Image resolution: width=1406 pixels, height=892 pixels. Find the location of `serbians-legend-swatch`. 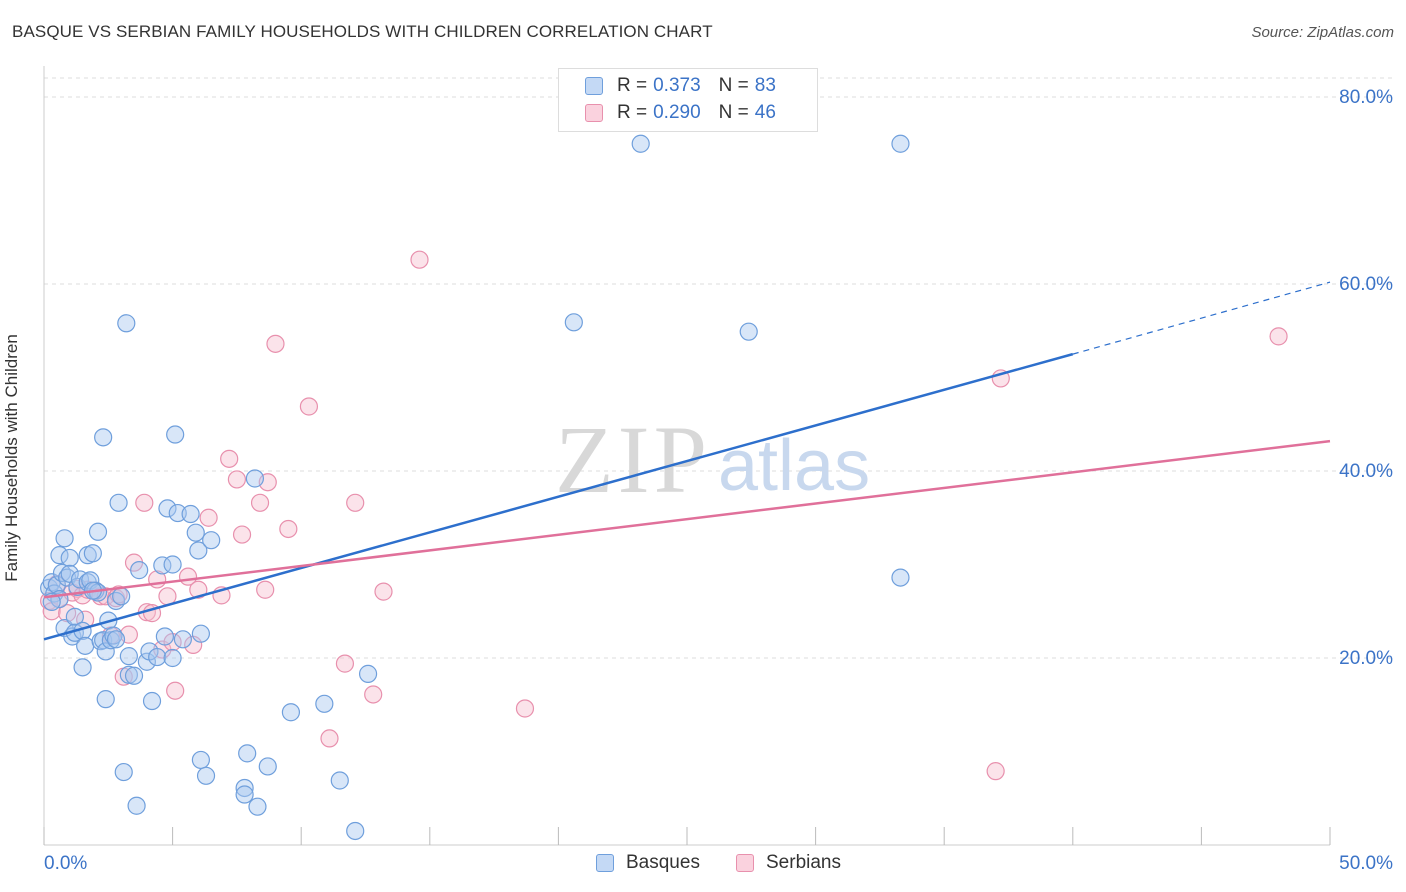

serbians-legend-swatch is located at coordinates (745, 863).